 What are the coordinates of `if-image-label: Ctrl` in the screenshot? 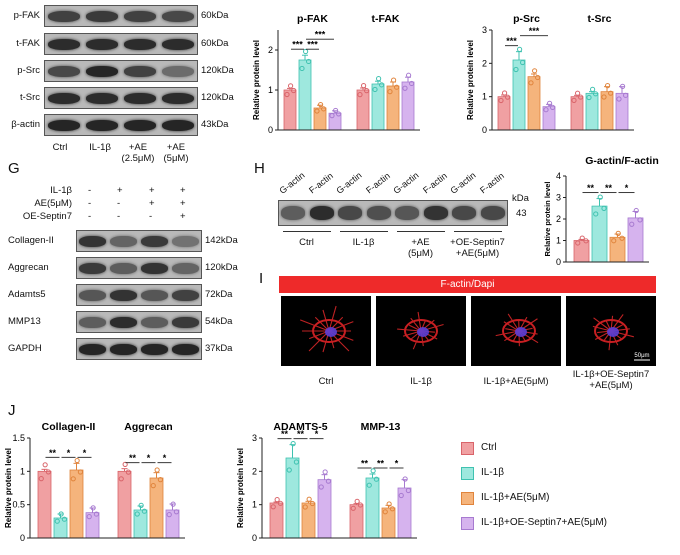 It's located at (326, 381).